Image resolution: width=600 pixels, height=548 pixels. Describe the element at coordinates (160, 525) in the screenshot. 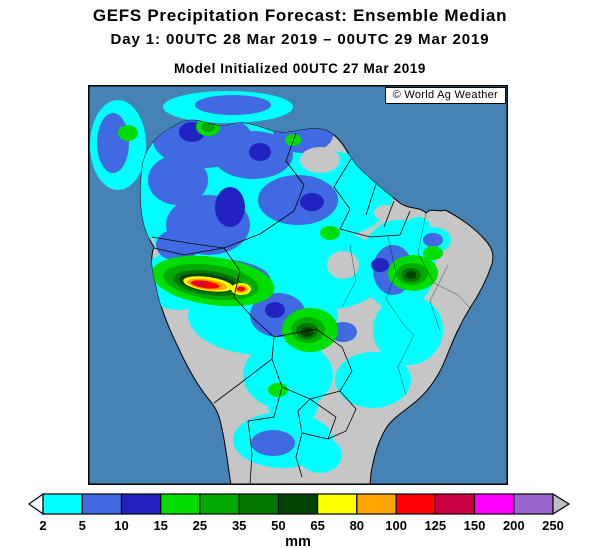

I see `colorbar-tick-label: 15` at that location.